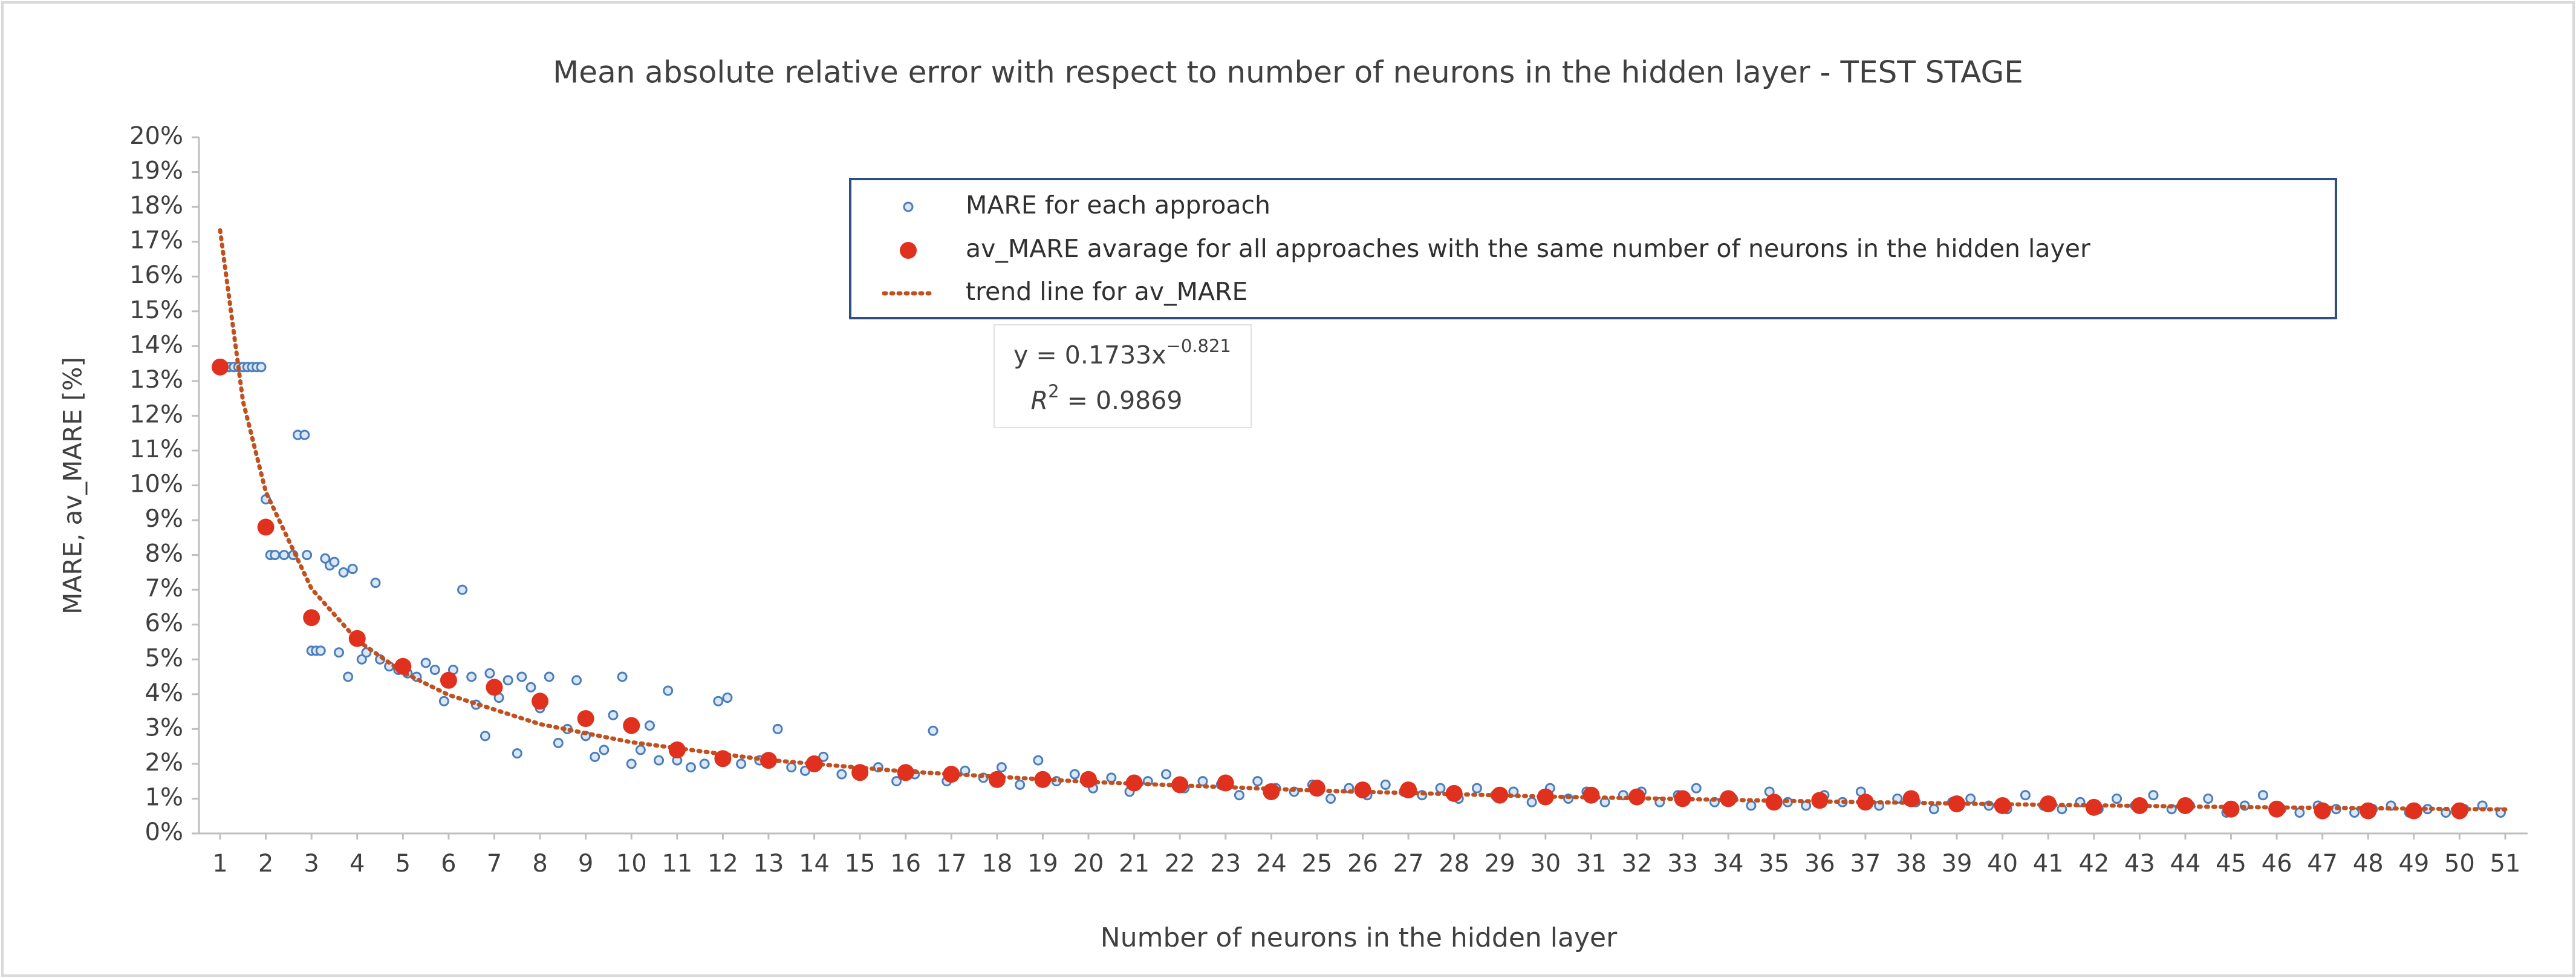  Describe the element at coordinates (1317, 864) in the screenshot. I see `x-tick-label: 25` at that location.